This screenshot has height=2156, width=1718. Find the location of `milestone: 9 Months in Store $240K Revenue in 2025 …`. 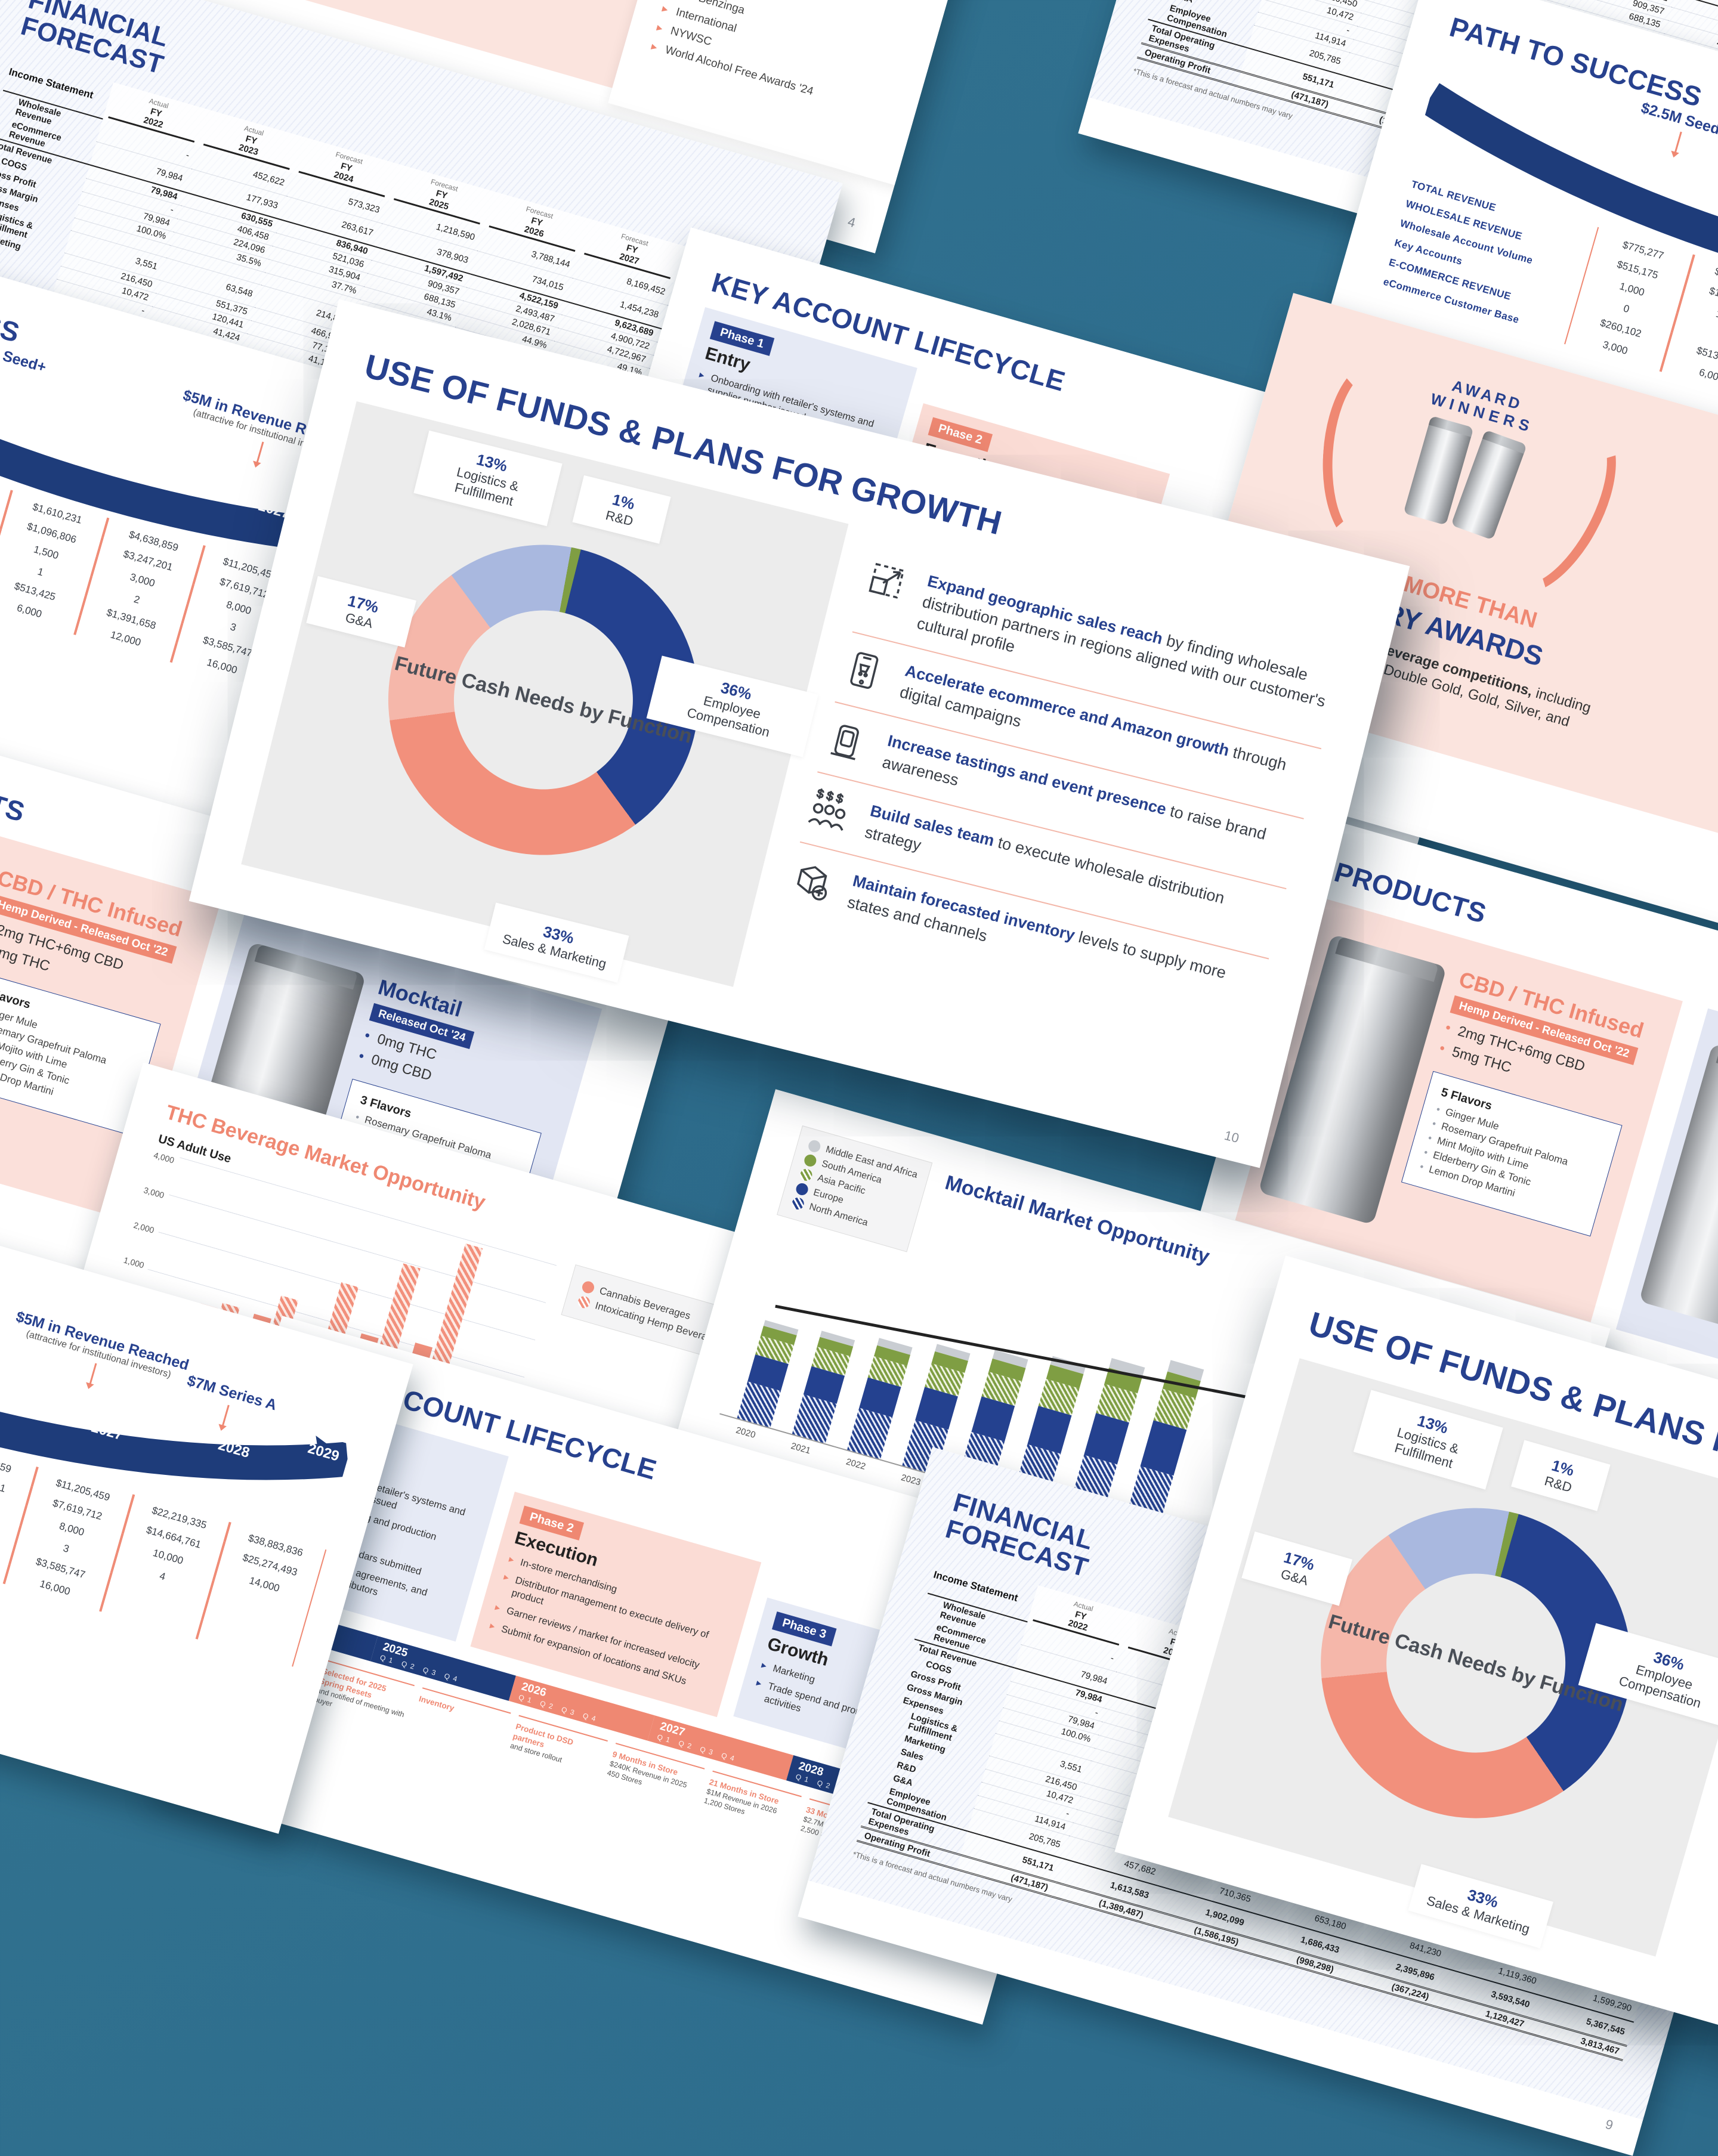

milestone: 9 Months in Store $240K Revenue in 2025 … is located at coordinates (654, 1777).